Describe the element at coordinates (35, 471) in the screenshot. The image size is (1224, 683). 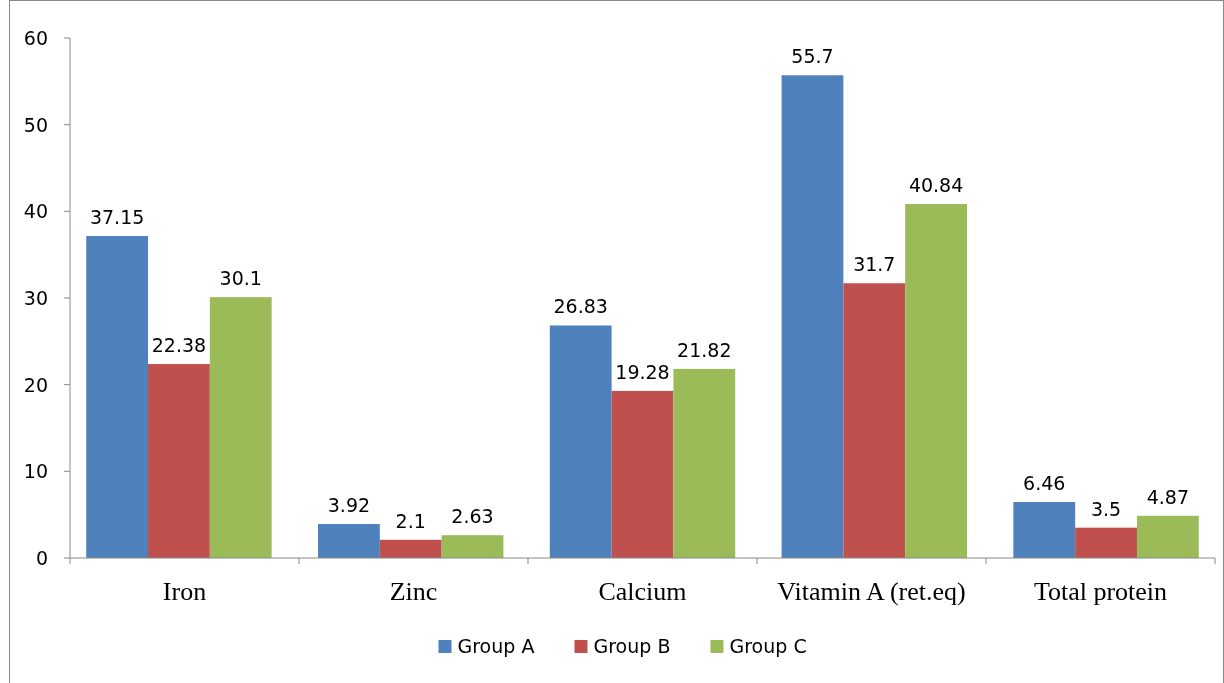
I see `y-tick-label: 10` at that location.